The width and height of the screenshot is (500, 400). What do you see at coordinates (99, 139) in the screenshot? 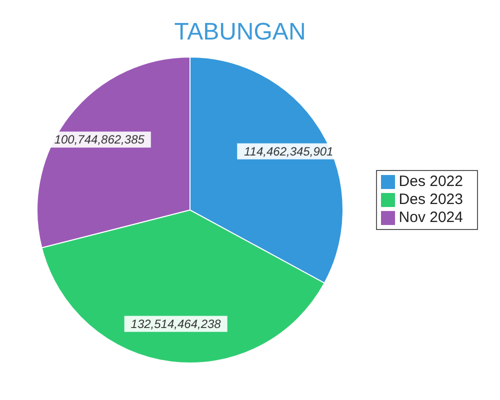
I see `data-label: 100,744,862,385` at bounding box center [99, 139].